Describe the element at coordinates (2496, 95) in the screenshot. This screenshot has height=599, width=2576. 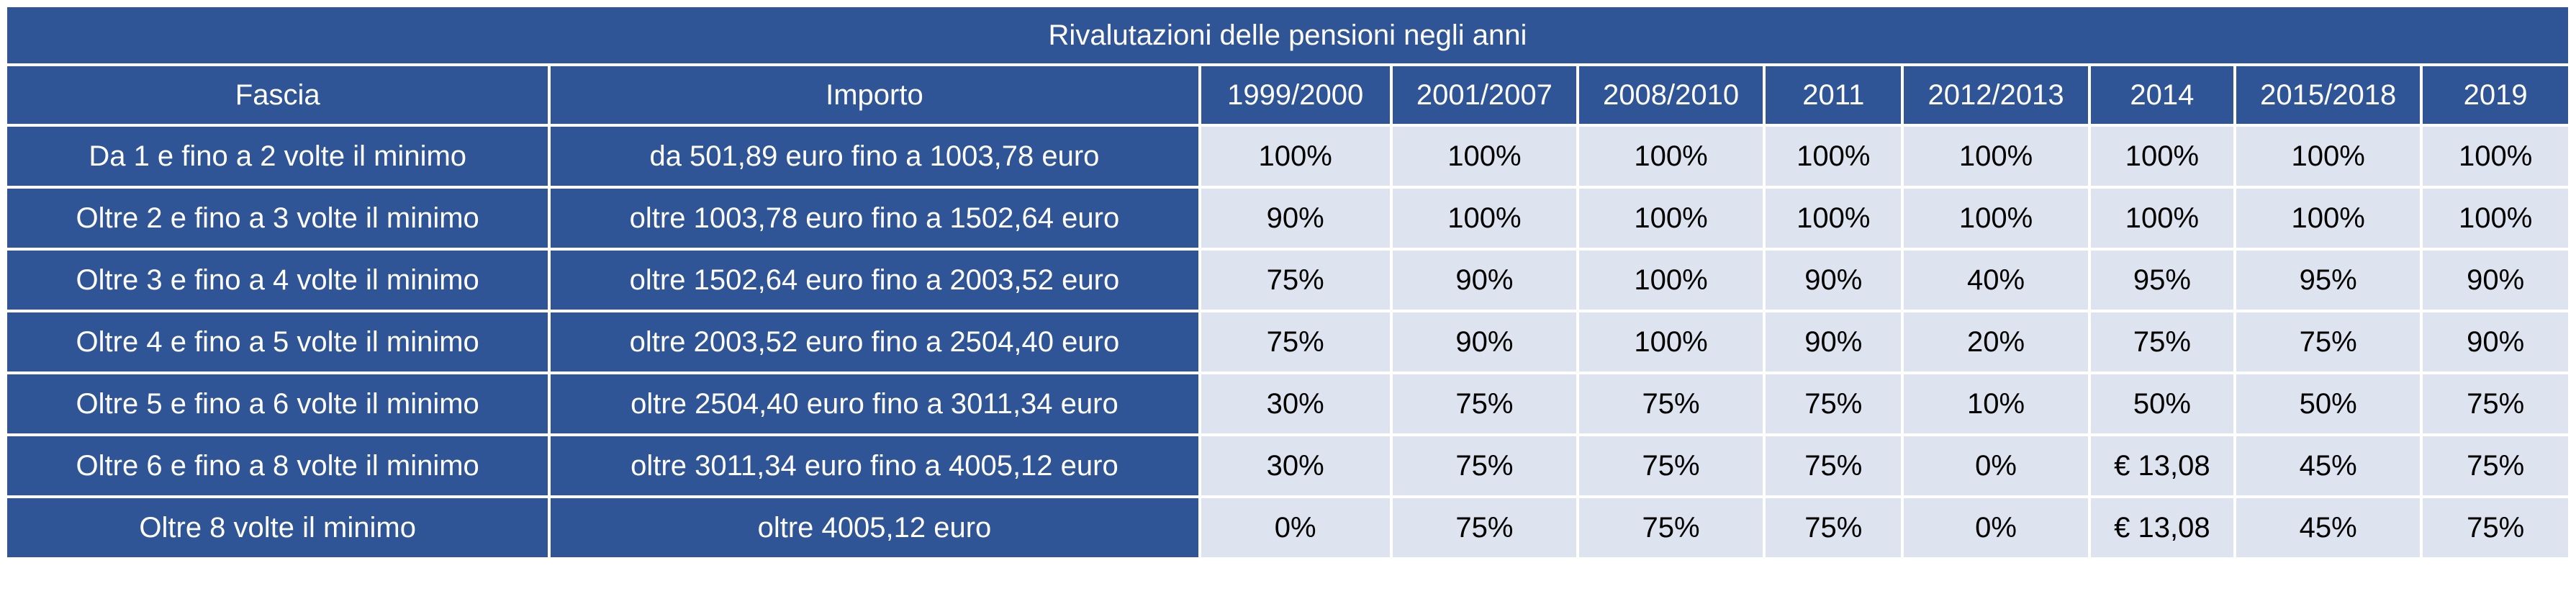
I see `header-2019: 2019` at that location.